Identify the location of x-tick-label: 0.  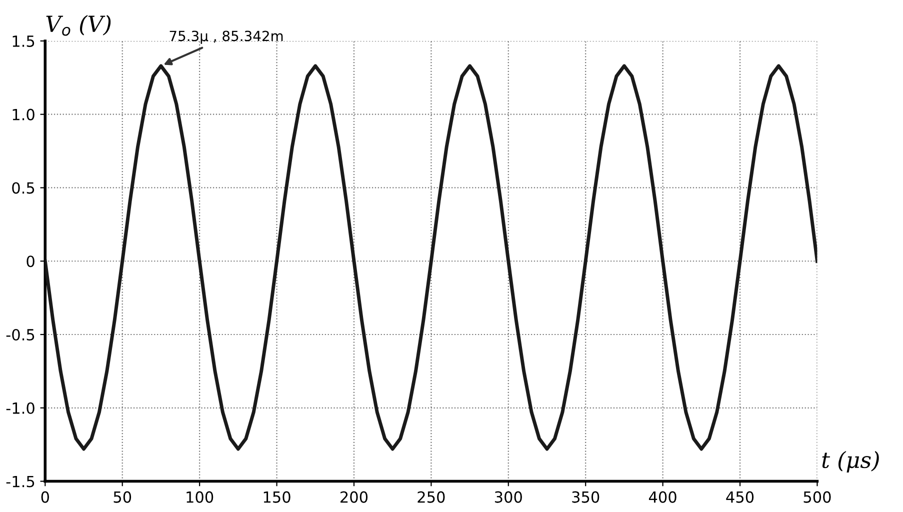
(45, 497).